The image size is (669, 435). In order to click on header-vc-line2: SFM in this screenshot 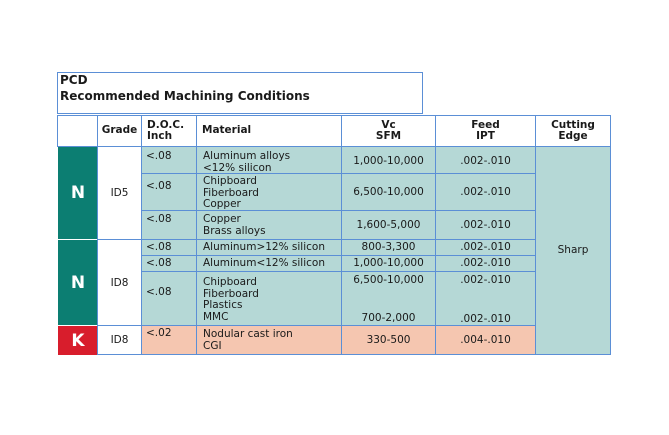, I will do `click(388, 136)`.